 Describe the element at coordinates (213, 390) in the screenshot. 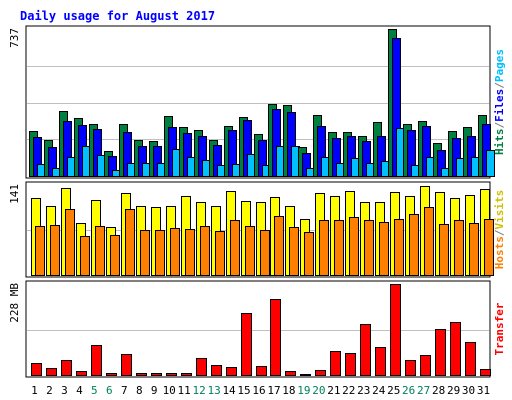

I see `x-tick-label-day-13: 13` at that location.